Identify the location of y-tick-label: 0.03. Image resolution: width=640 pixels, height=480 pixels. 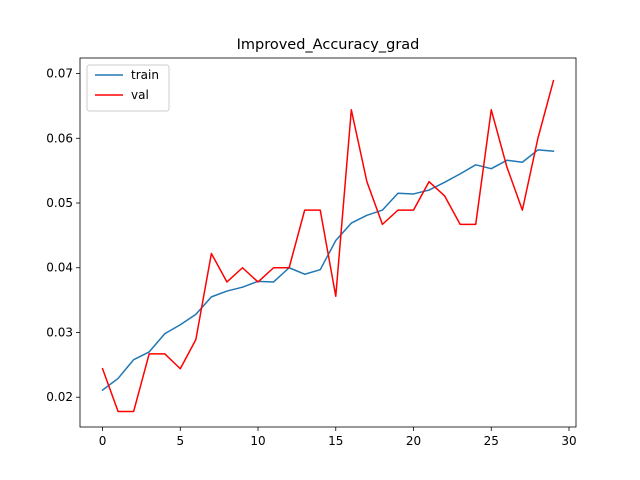
(59, 332).